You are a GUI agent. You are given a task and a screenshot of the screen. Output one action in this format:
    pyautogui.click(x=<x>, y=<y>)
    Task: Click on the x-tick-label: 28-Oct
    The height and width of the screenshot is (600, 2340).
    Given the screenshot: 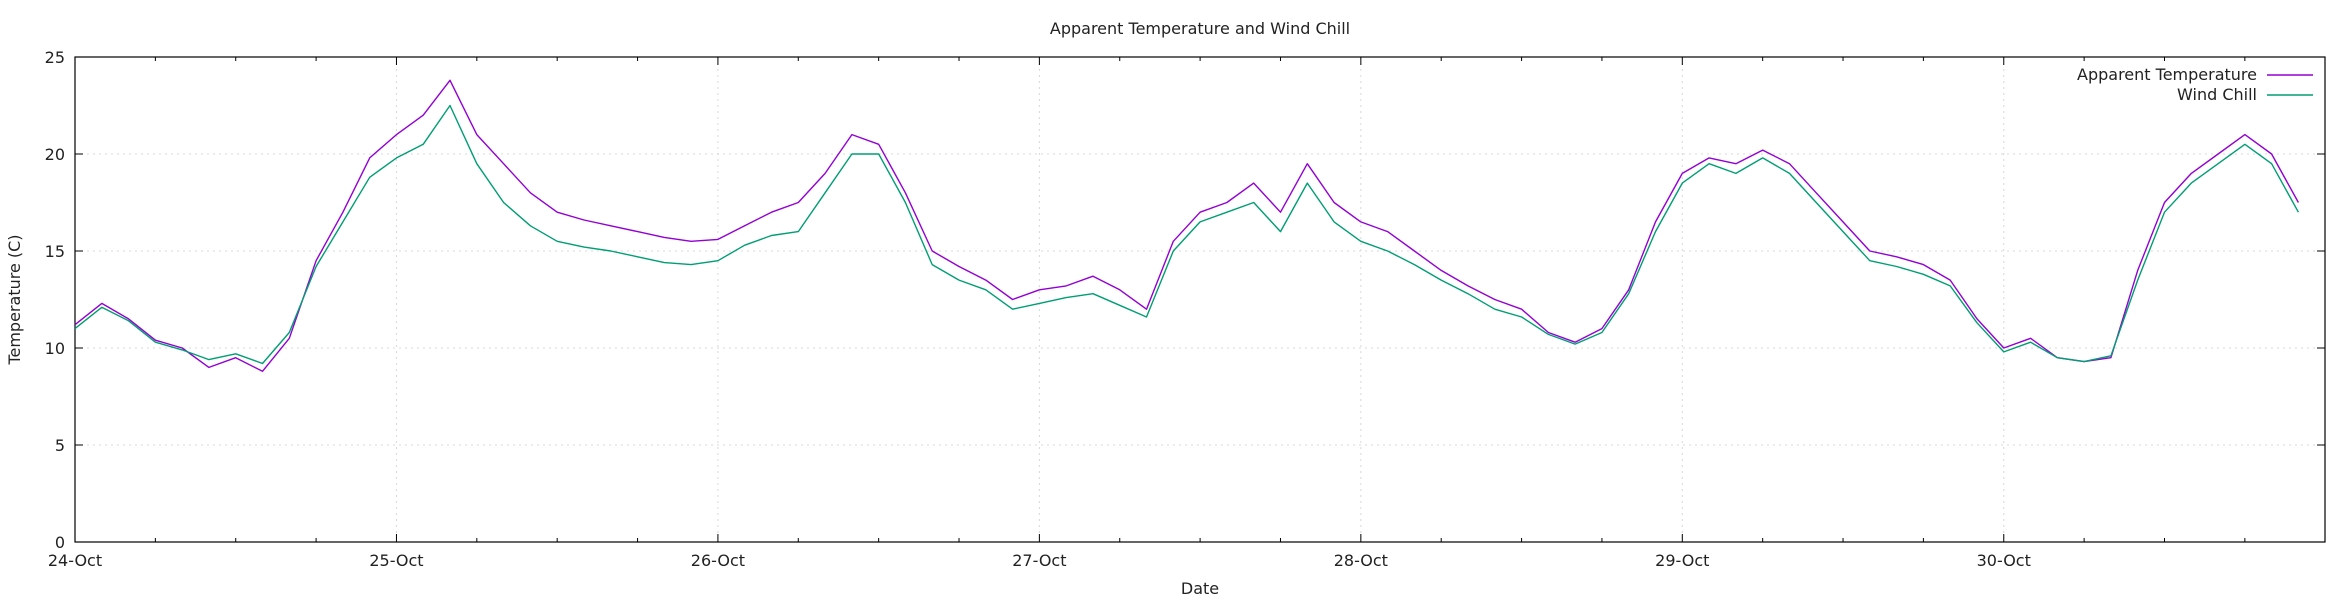 What is the action you would take?
    pyautogui.click(x=1361, y=560)
    